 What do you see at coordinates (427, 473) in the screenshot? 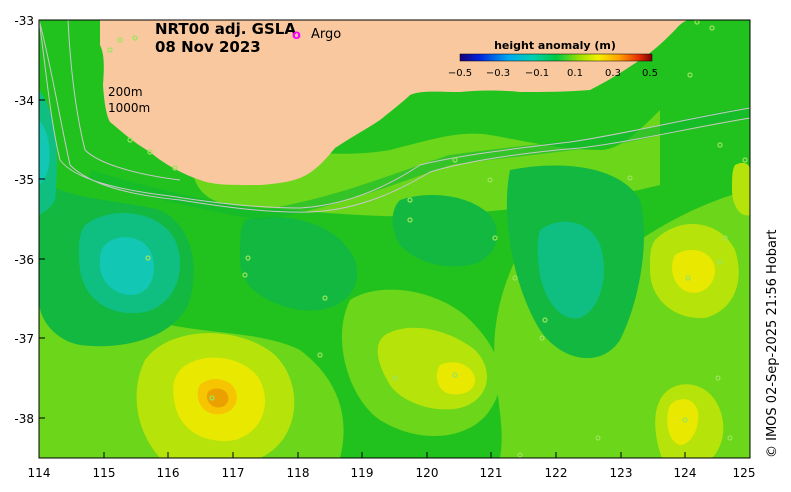
I see `x-tick-label: 120` at bounding box center [427, 473].